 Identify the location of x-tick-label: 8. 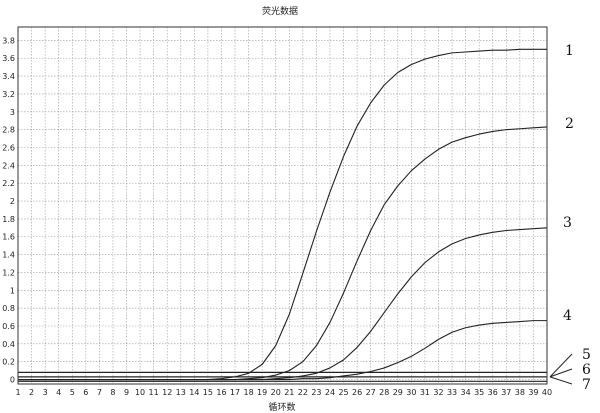
(112, 392).